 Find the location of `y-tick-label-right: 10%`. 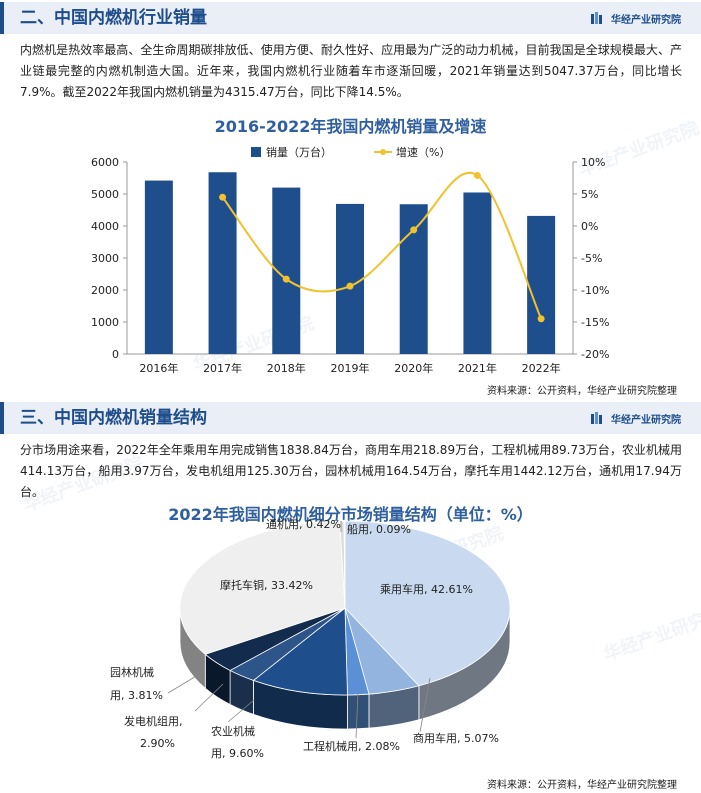

y-tick-label-right: 10% is located at coordinates (593, 162).